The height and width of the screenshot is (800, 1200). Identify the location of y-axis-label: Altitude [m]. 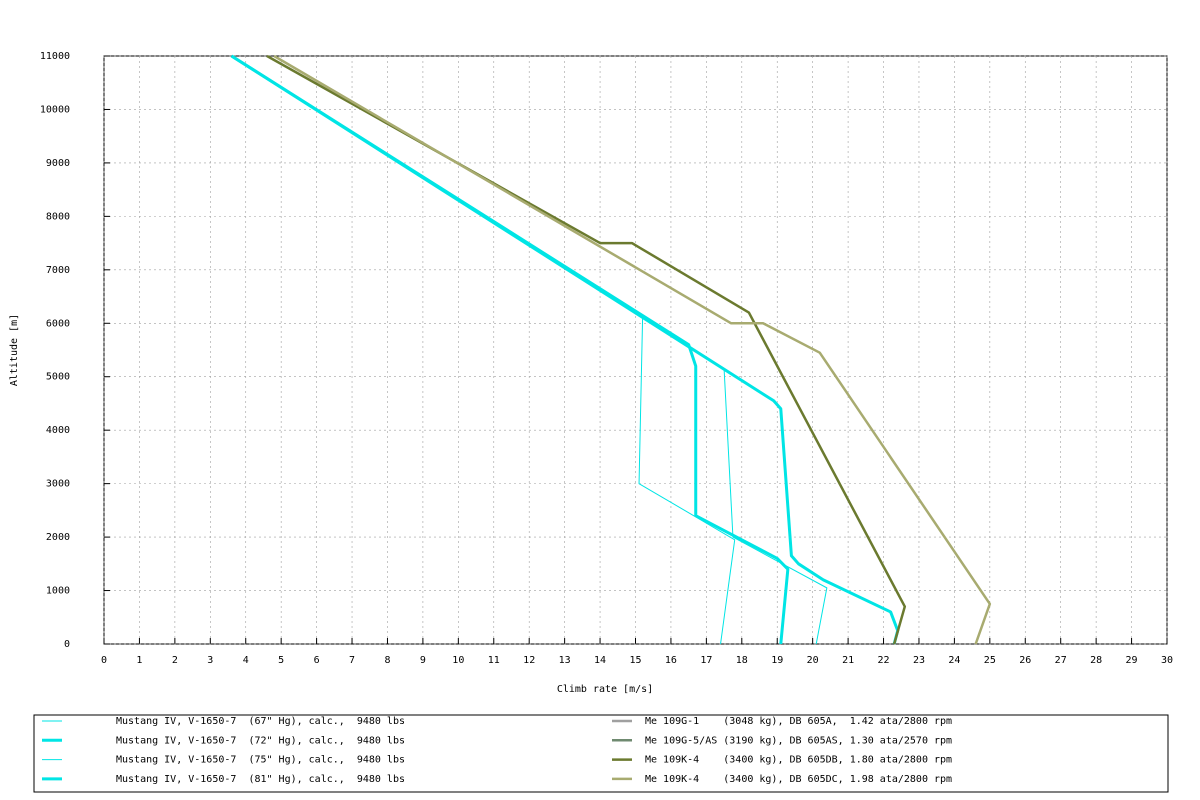
(14, 350).